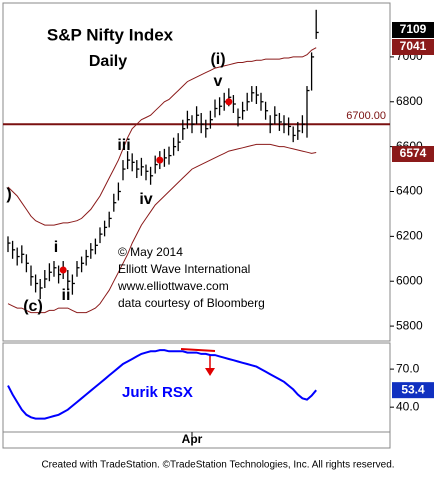 Image resolution: width=436 pixels, height=477 pixels. Describe the element at coordinates (184, 269) in the screenshot. I see `note: Elliott Wave International` at that location.